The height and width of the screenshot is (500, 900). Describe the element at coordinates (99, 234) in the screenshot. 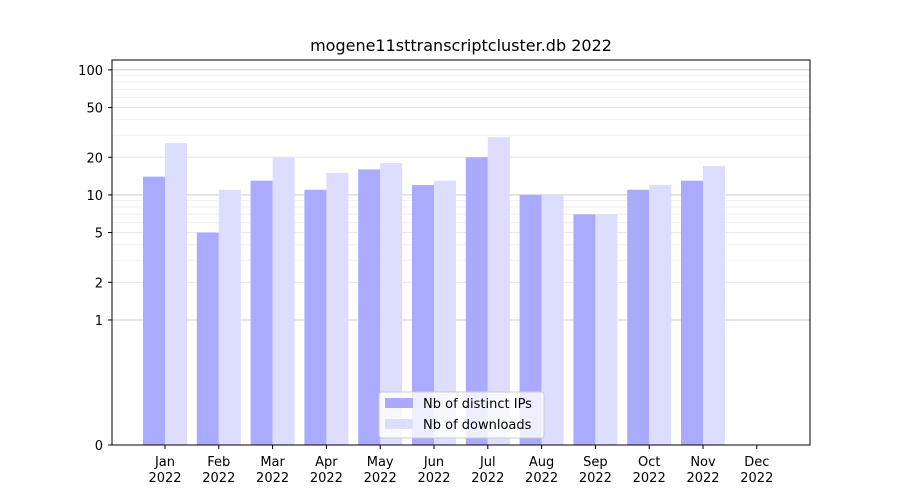

I see `y-tick-label: 5` at that location.